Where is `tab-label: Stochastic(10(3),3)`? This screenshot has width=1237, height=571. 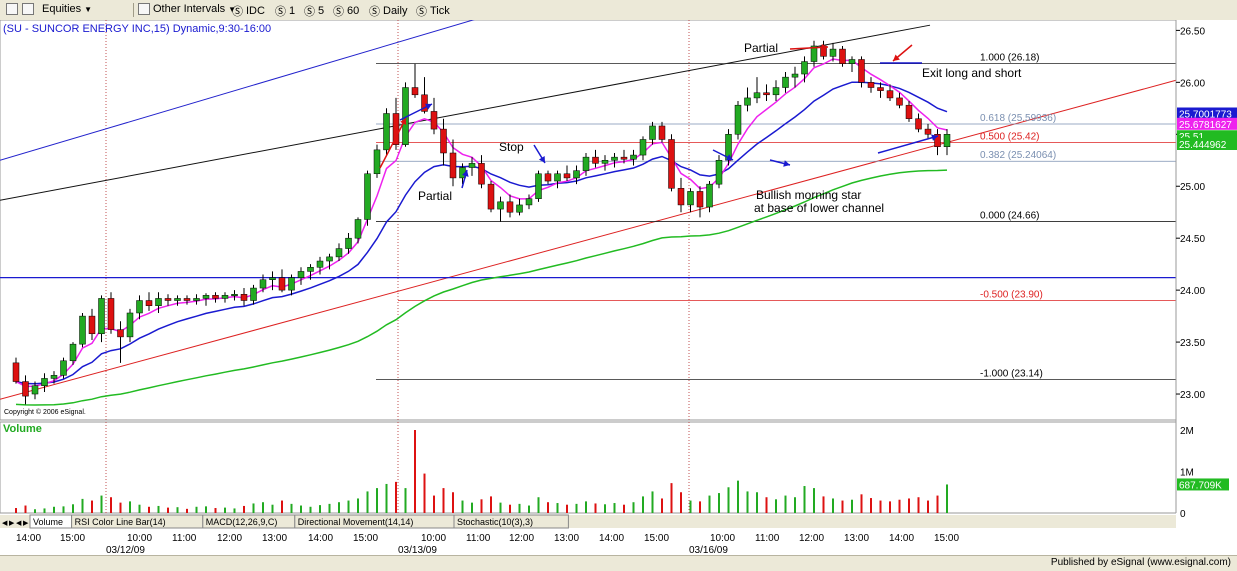 tab-label: Stochastic(10(3),3) is located at coordinates (495, 522).